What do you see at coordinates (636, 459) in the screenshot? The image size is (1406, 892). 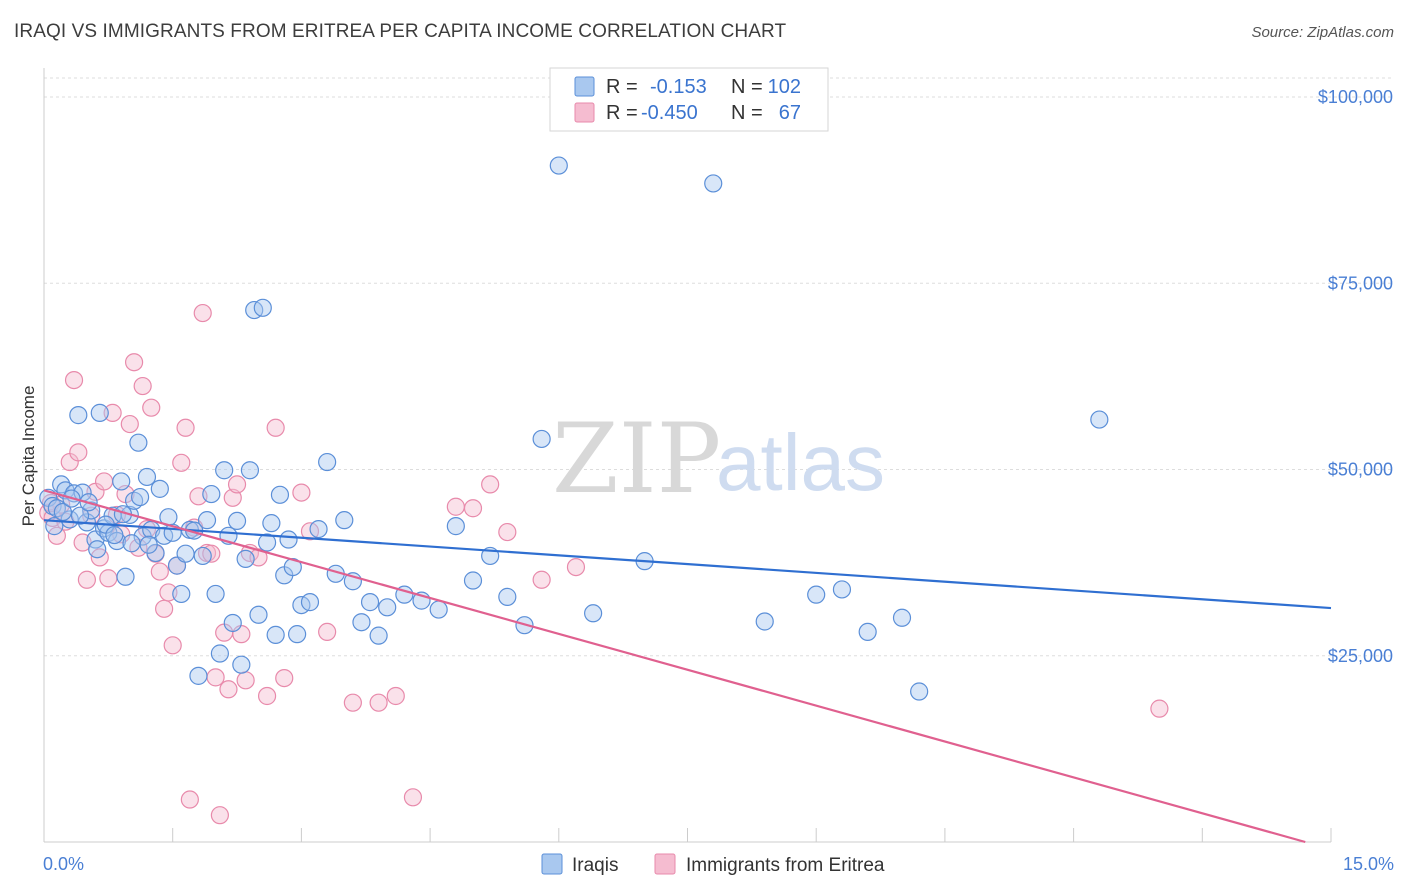 I see `watermark-zip: ZIP` at bounding box center [636, 459].